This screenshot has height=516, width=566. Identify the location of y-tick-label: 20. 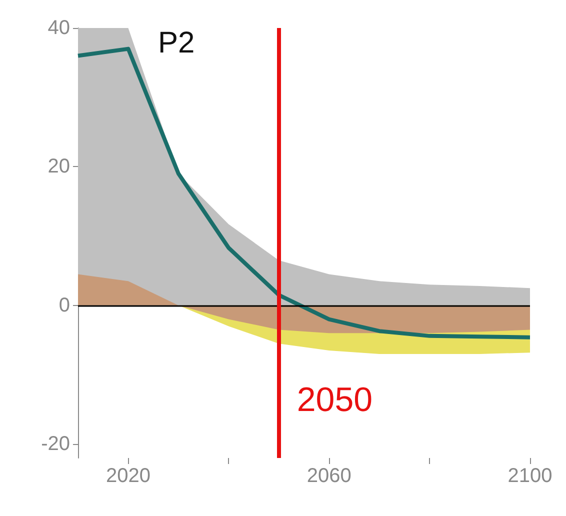
(59, 167).